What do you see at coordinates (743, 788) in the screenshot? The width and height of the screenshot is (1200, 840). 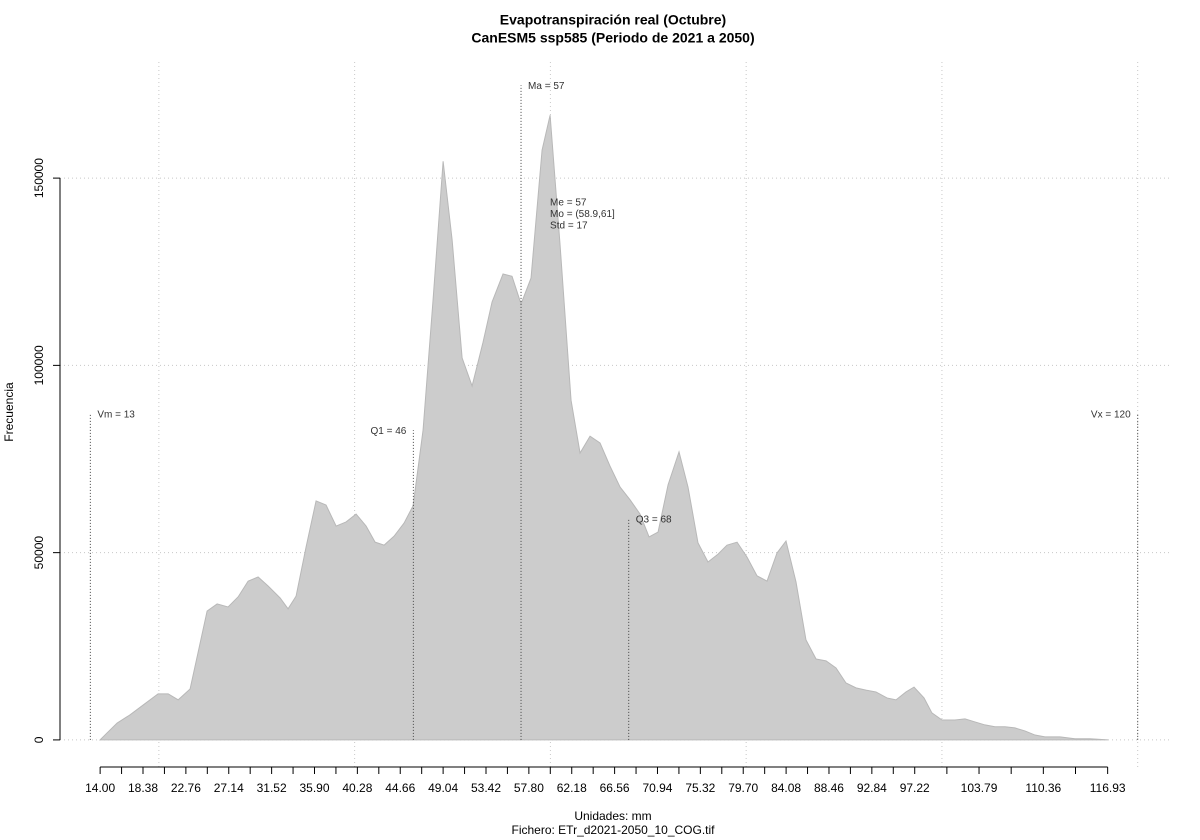 I see `x-tick-label: 79.70` at bounding box center [743, 788].